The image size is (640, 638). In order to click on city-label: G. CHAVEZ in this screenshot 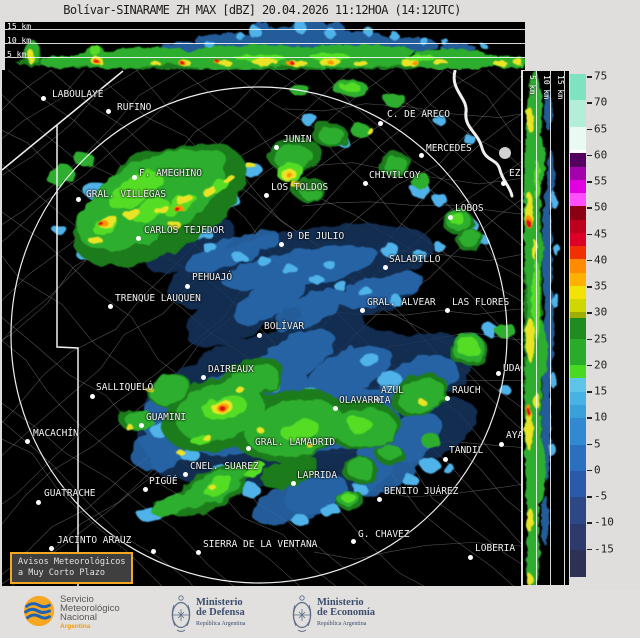, I will do `click(384, 534)`.